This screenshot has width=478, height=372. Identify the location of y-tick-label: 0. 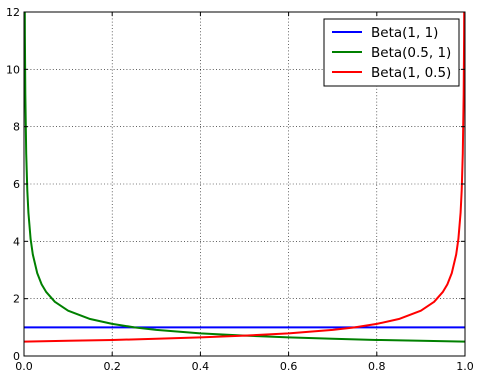
(16, 356).